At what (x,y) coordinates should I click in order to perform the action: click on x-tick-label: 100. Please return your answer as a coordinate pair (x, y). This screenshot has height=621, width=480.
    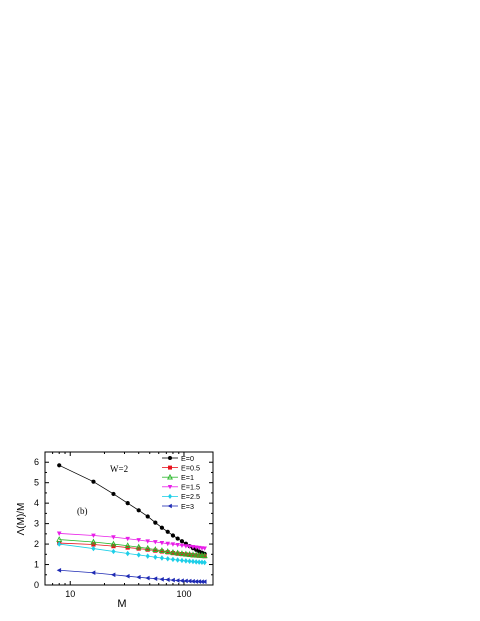
    Looking at the image, I should click on (183, 594).